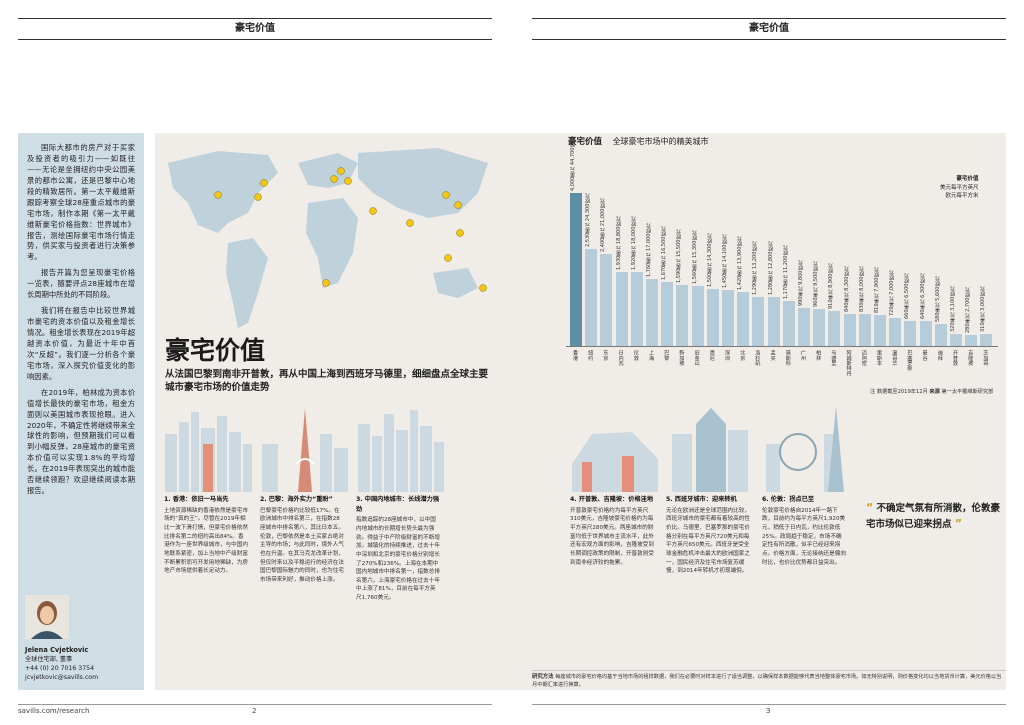  What do you see at coordinates (398, 504) in the screenshot?
I see `card-title: 3. 中国内地城市：长线潜力强劲` at bounding box center [398, 504].